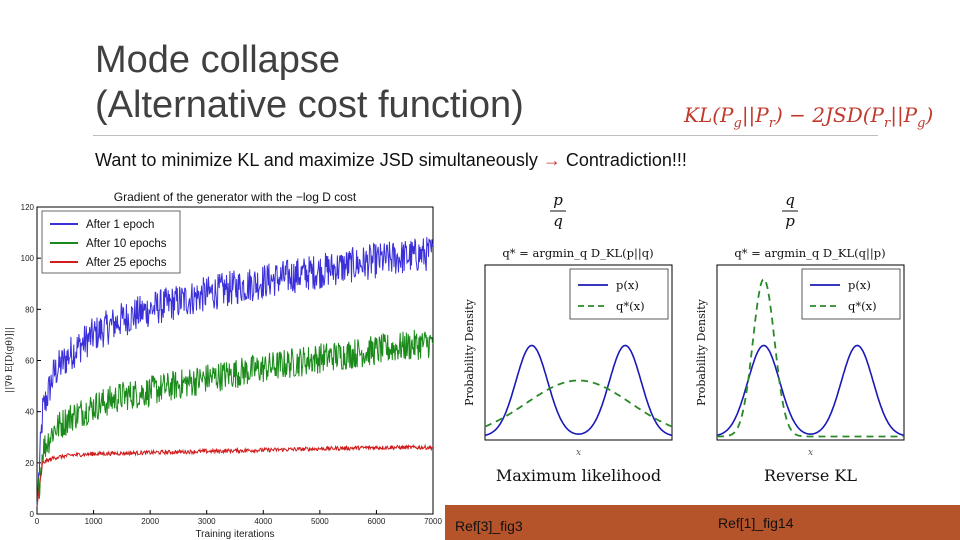 Image resolution: width=960 pixels, height=540 pixels. What do you see at coordinates (309, 105) in the screenshot?
I see `title-line-2: (Alternative cost function)` at bounding box center [309, 105].